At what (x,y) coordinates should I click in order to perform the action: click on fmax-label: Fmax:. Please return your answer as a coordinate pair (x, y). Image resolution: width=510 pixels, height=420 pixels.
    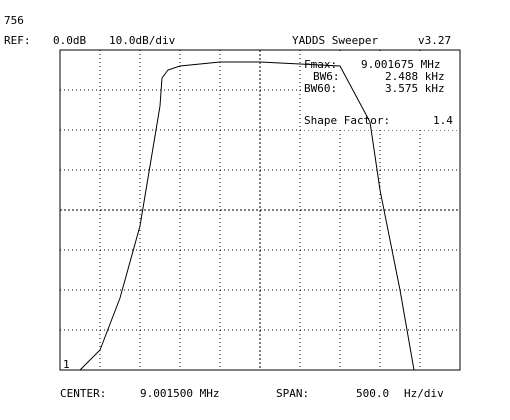
    Looking at the image, I should click on (321, 64).